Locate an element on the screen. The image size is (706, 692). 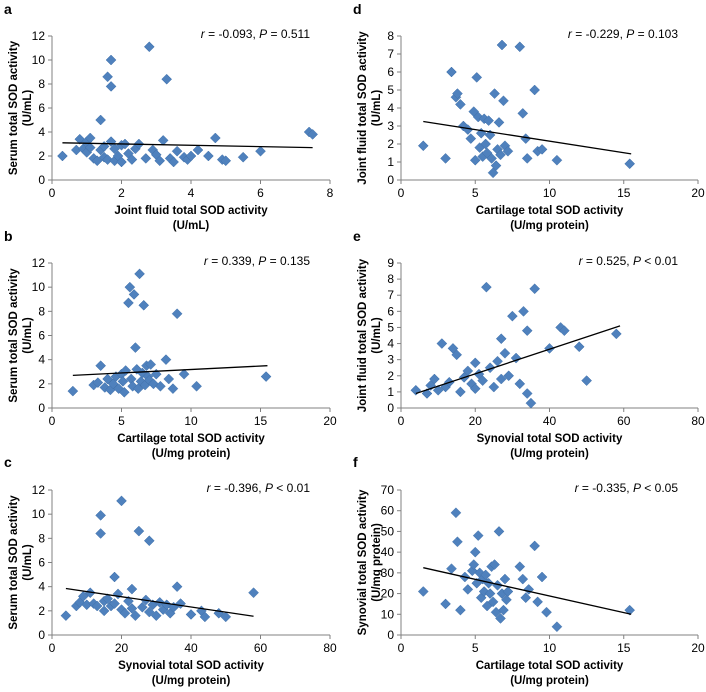
y-tick-label: 70 is located at coordinates (388, 490).